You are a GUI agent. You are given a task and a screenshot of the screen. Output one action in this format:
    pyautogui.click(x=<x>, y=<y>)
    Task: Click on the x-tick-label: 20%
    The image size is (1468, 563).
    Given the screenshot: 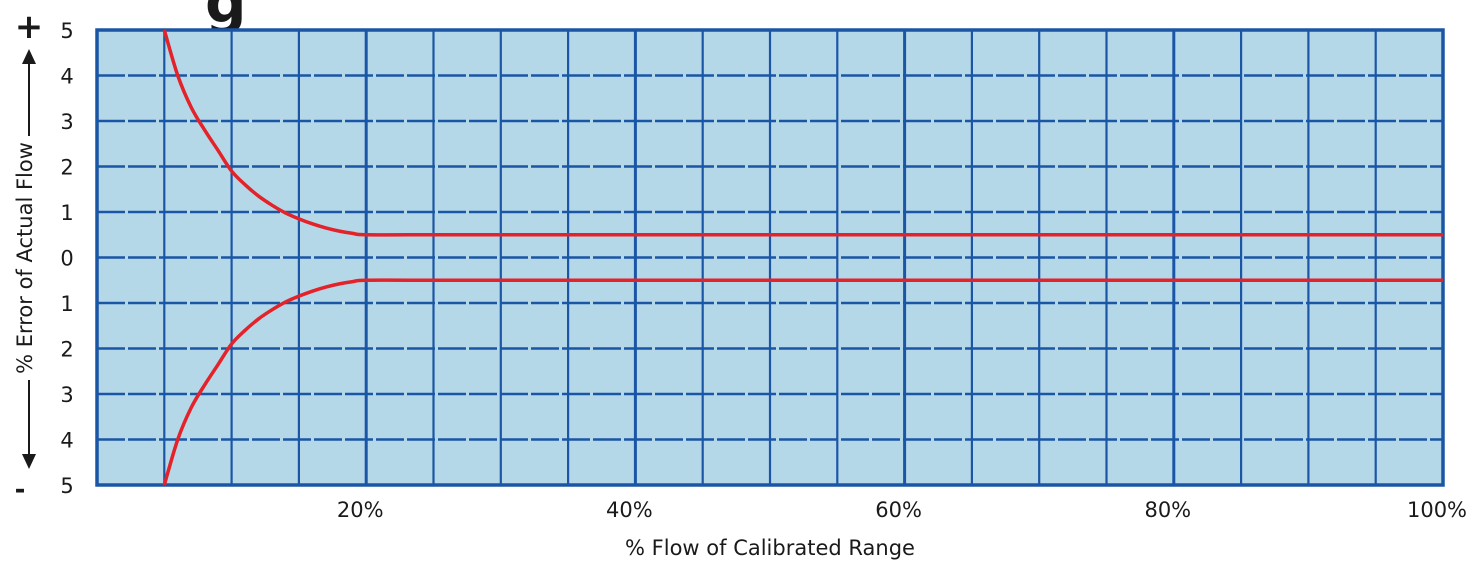 What is the action you would take?
    pyautogui.click(x=360, y=510)
    